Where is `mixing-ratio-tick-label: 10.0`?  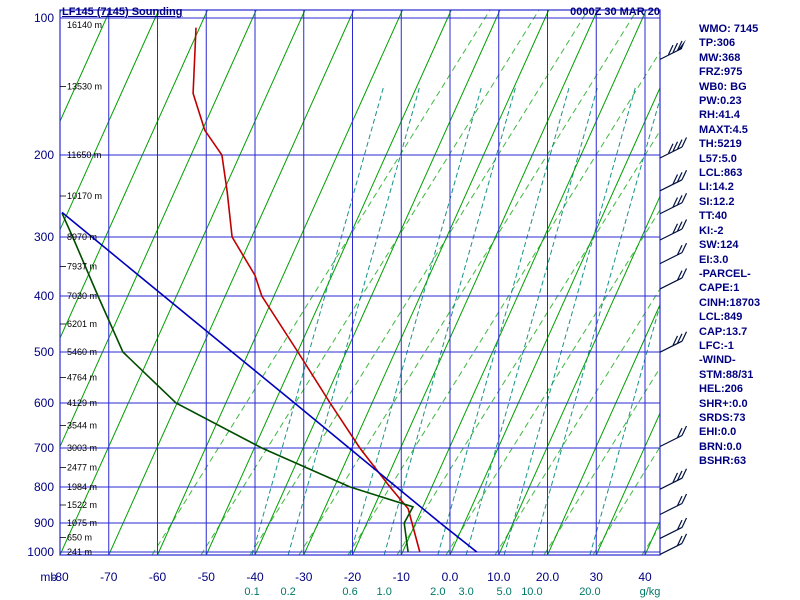 mixing-ratio-tick-label: 10.0 is located at coordinates (531, 592).